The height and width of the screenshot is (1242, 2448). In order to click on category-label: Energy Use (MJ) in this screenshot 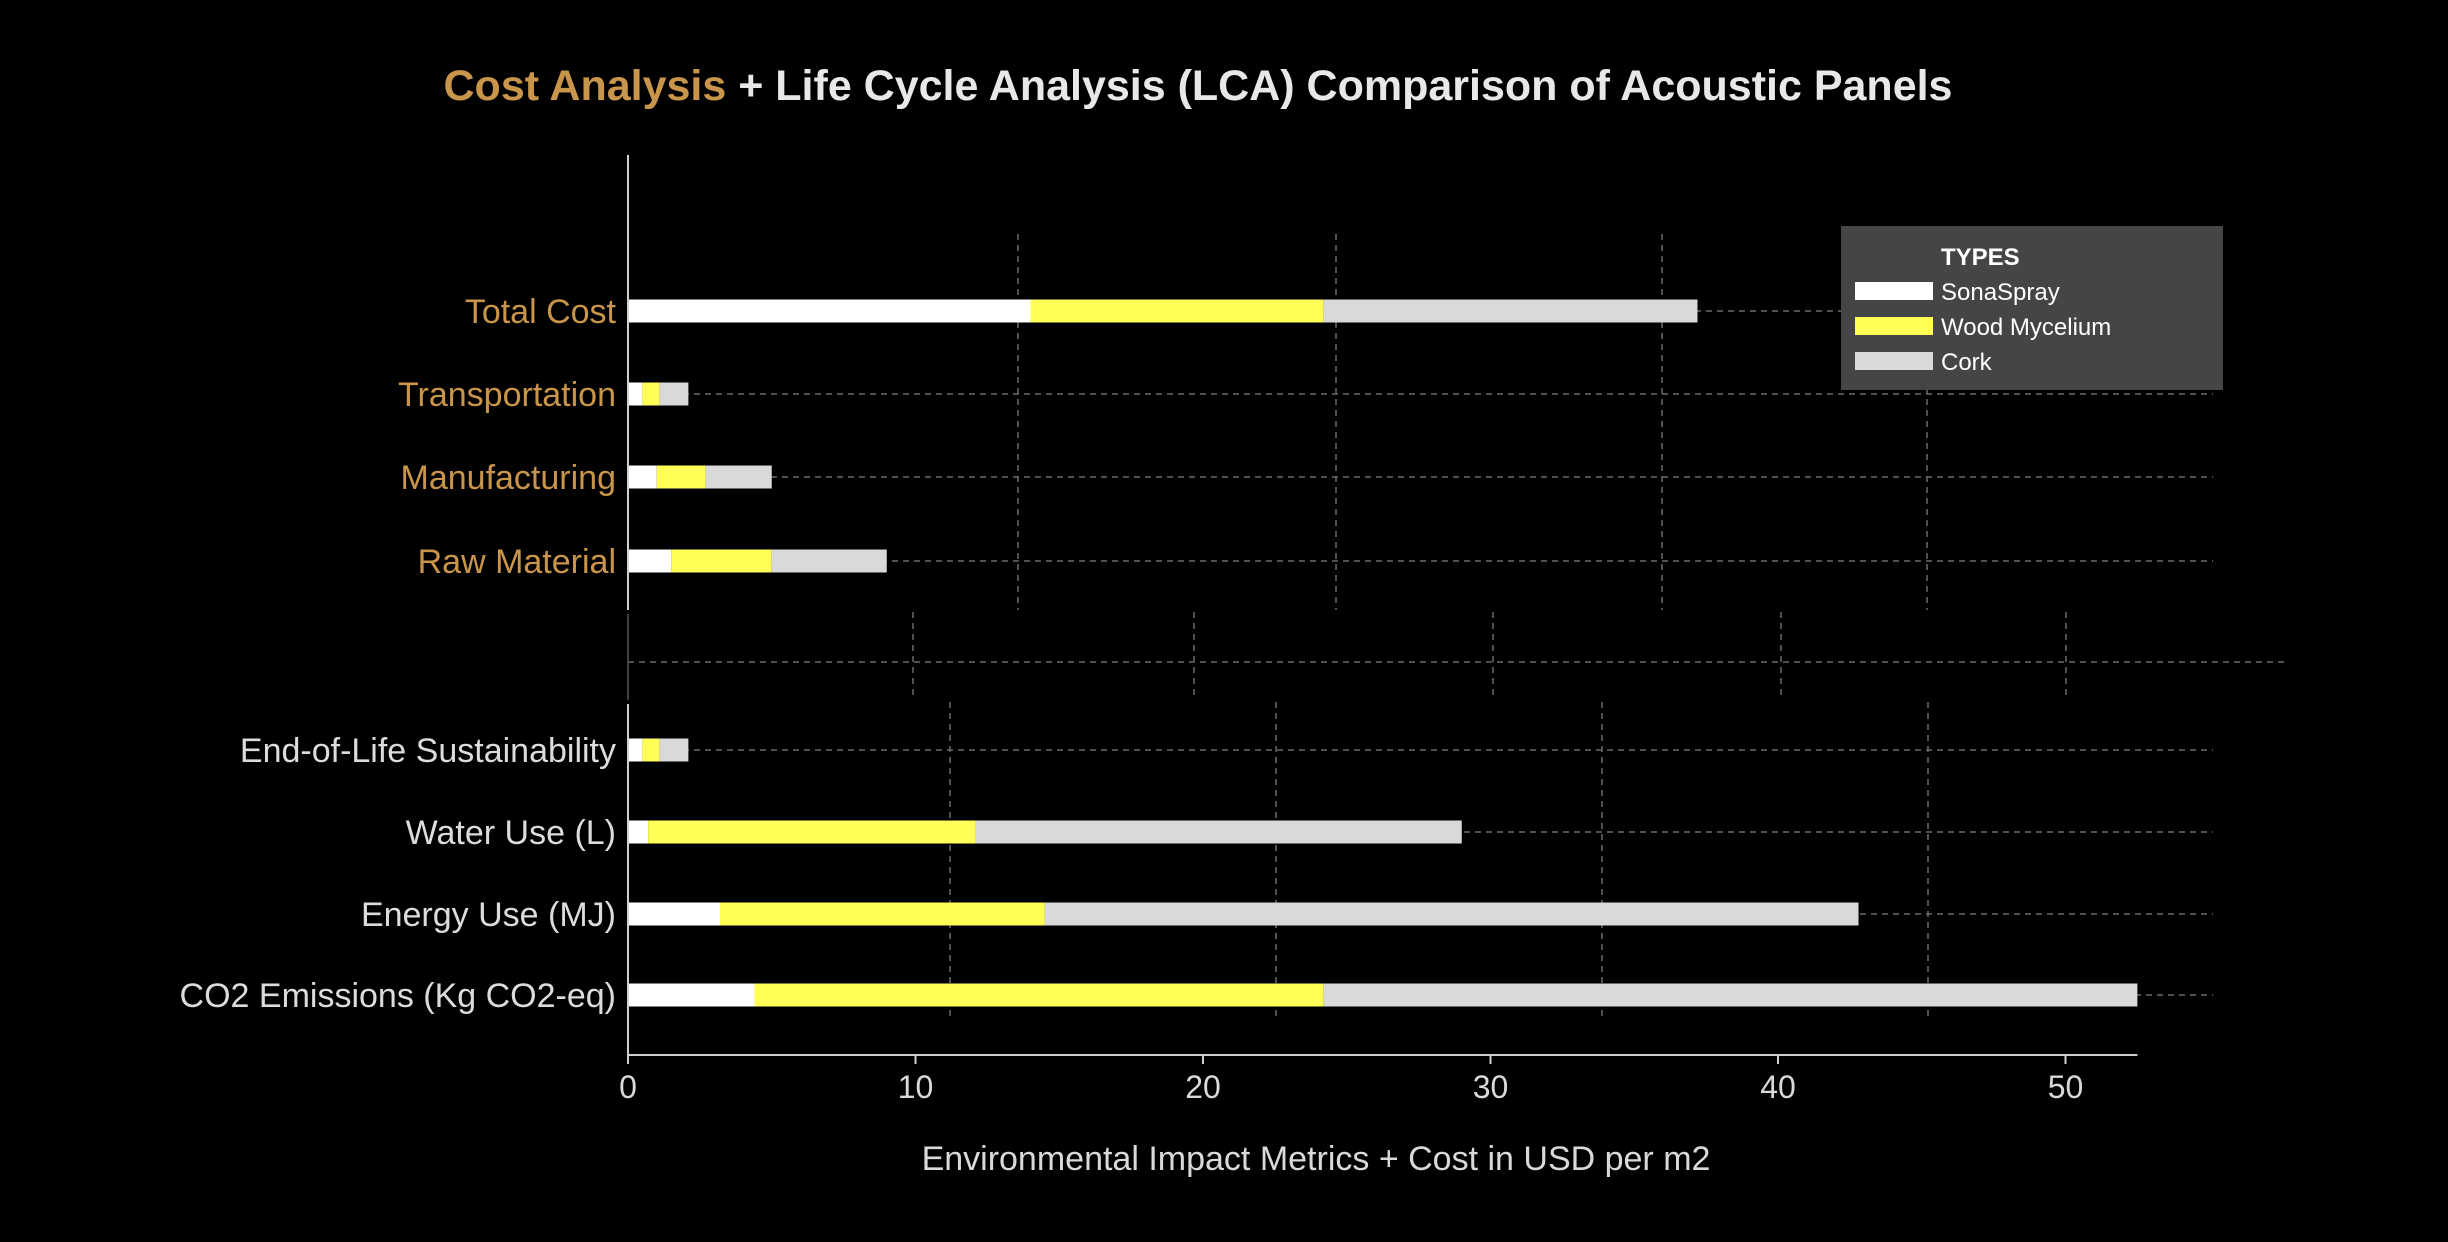, I will do `click(488, 915)`.